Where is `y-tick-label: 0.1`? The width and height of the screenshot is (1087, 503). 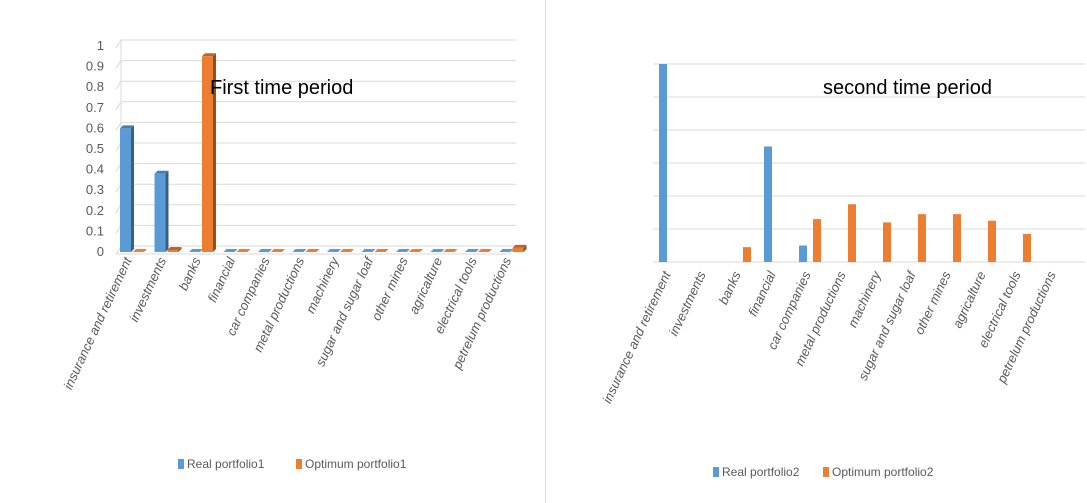
y-tick-label: 0.1 is located at coordinates (95, 230).